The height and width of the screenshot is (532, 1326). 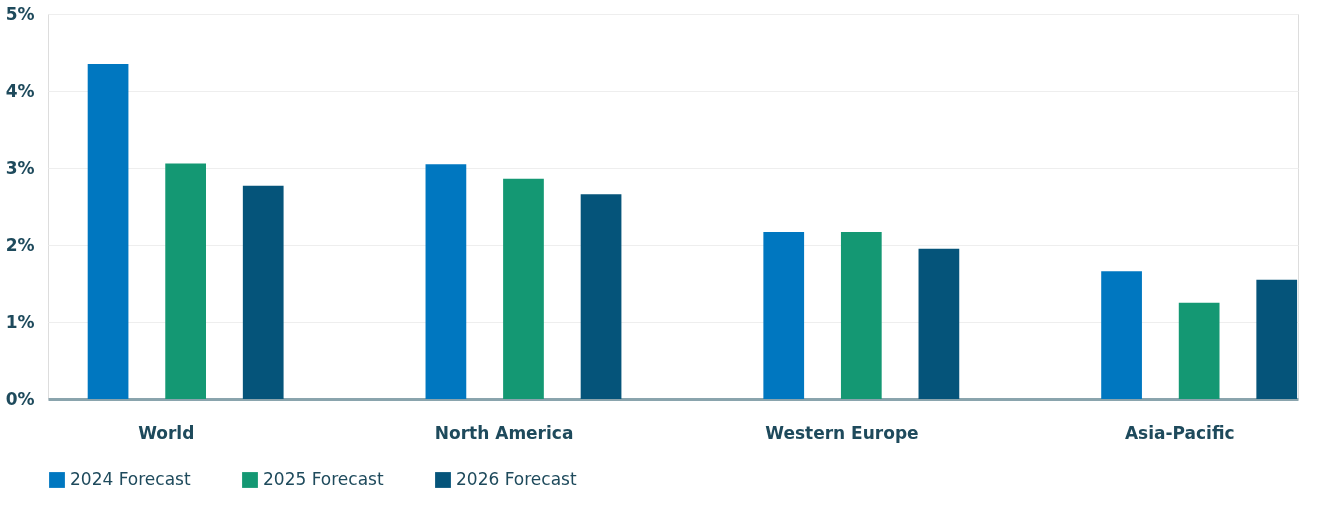 I want to click on y-tick-label: 3%, so click(x=20, y=167).